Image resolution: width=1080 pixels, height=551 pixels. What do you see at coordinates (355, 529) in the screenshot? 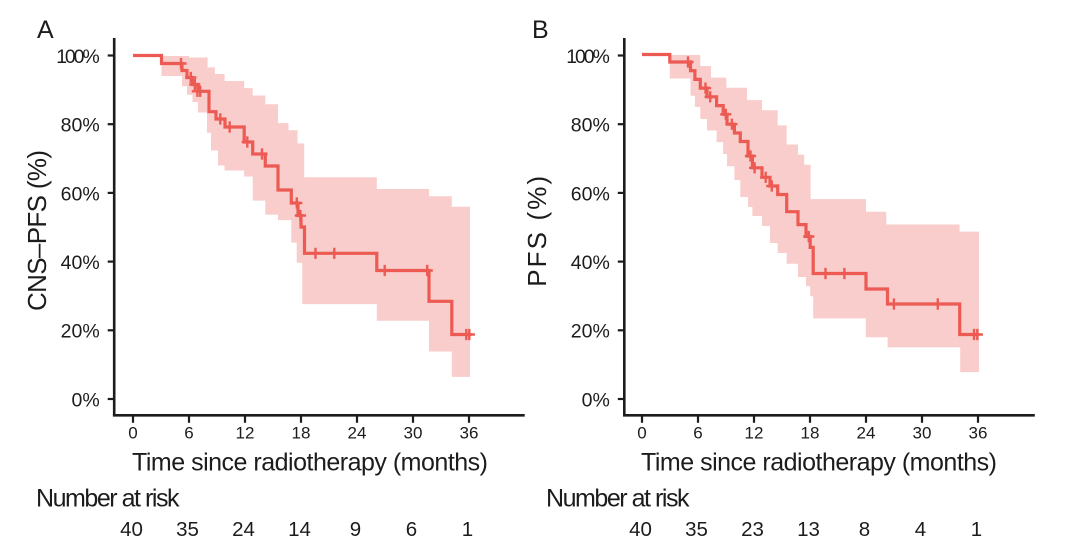
I see `svg-text: 9` at bounding box center [355, 529].